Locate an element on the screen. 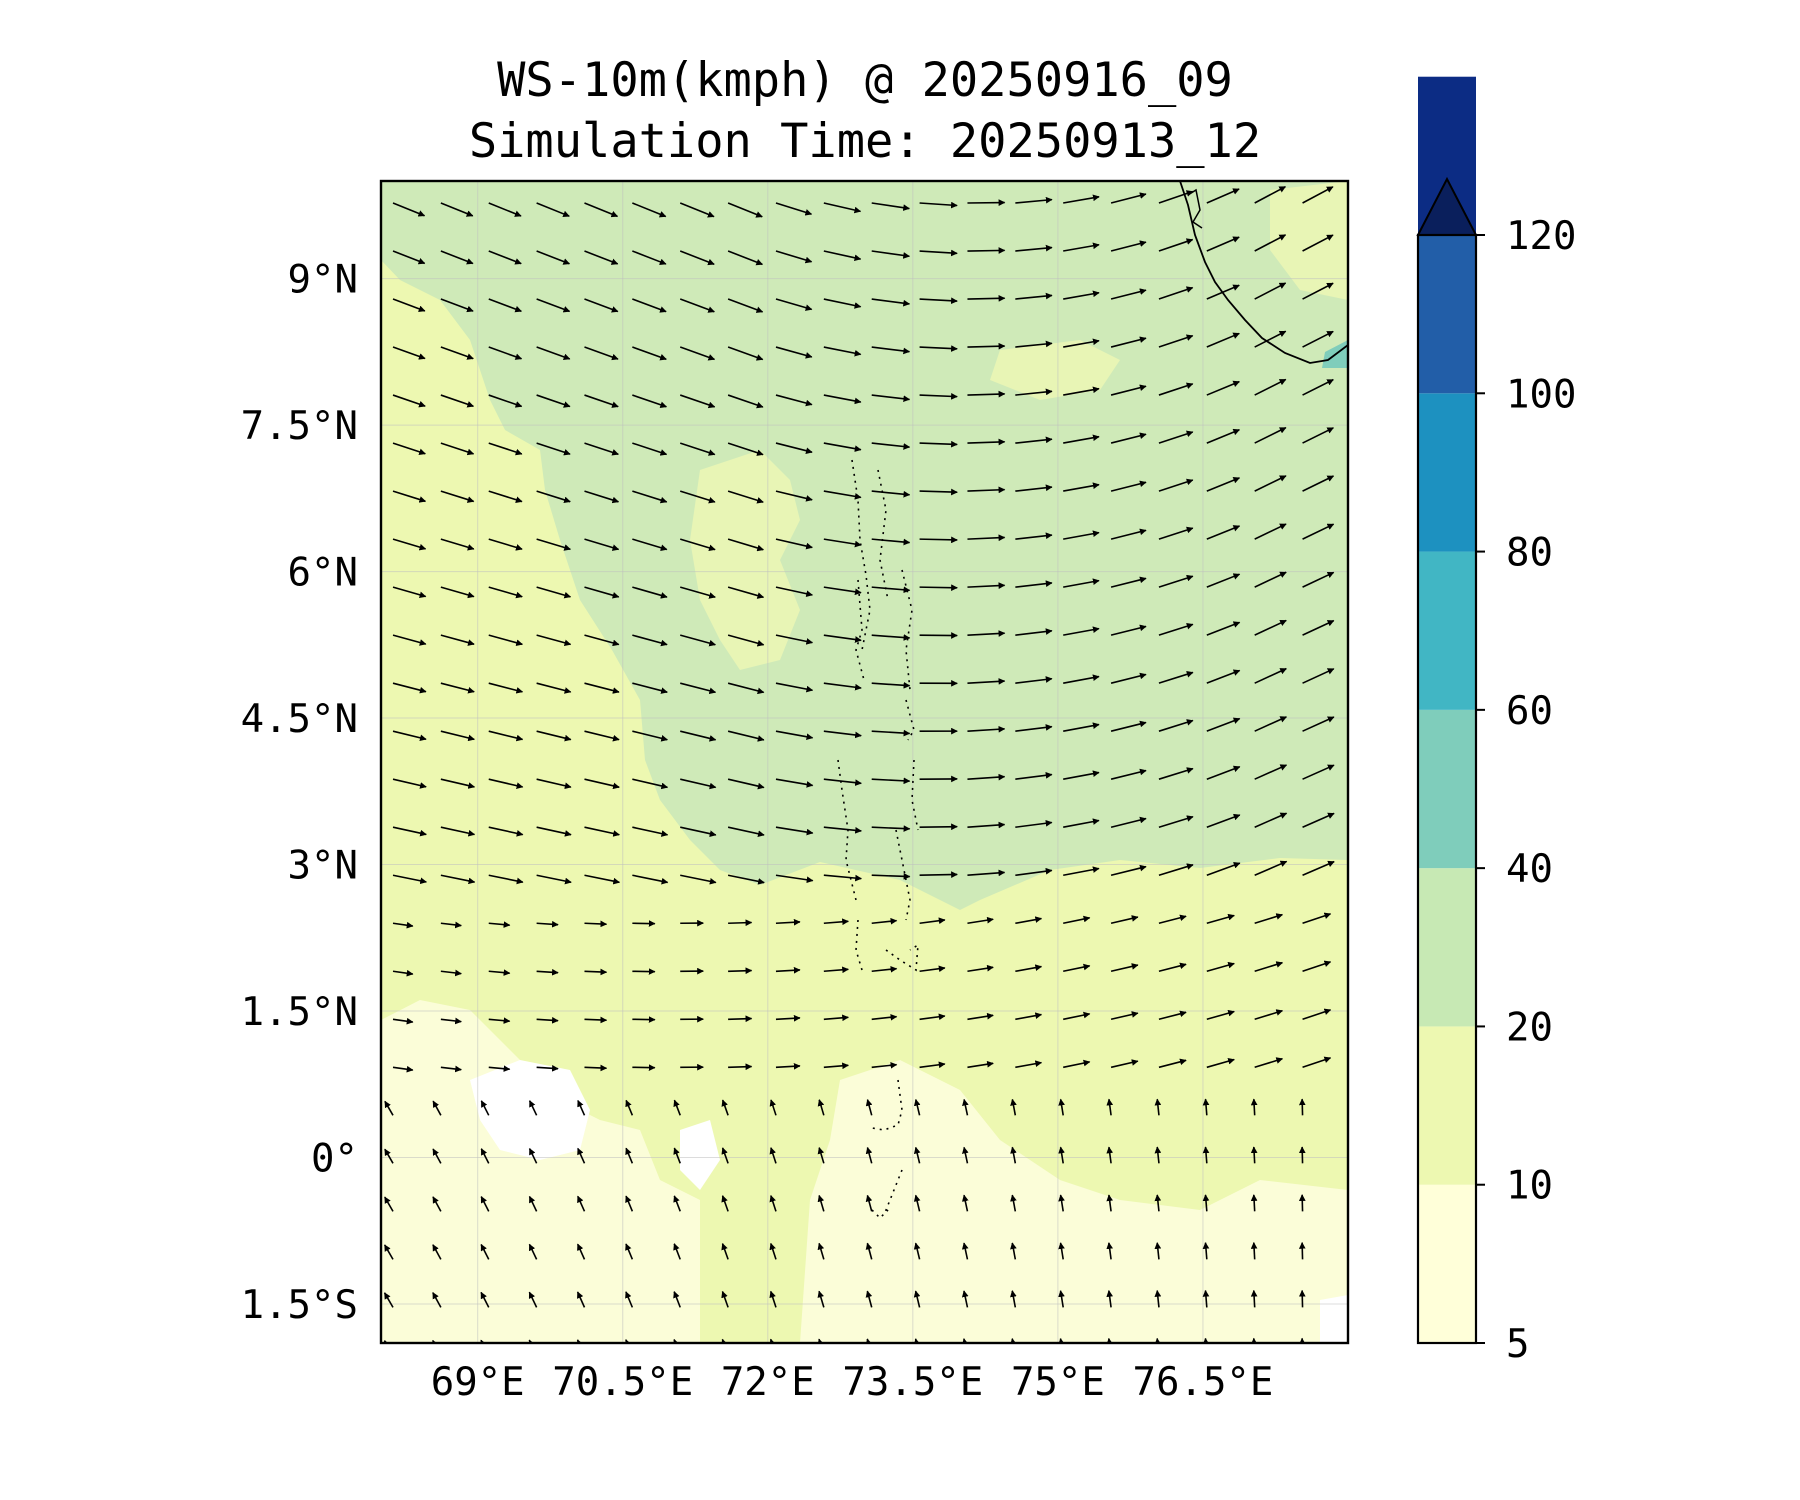 The image size is (1800, 1500). lon-tick-label: 72°E is located at coordinates (768, 1382).